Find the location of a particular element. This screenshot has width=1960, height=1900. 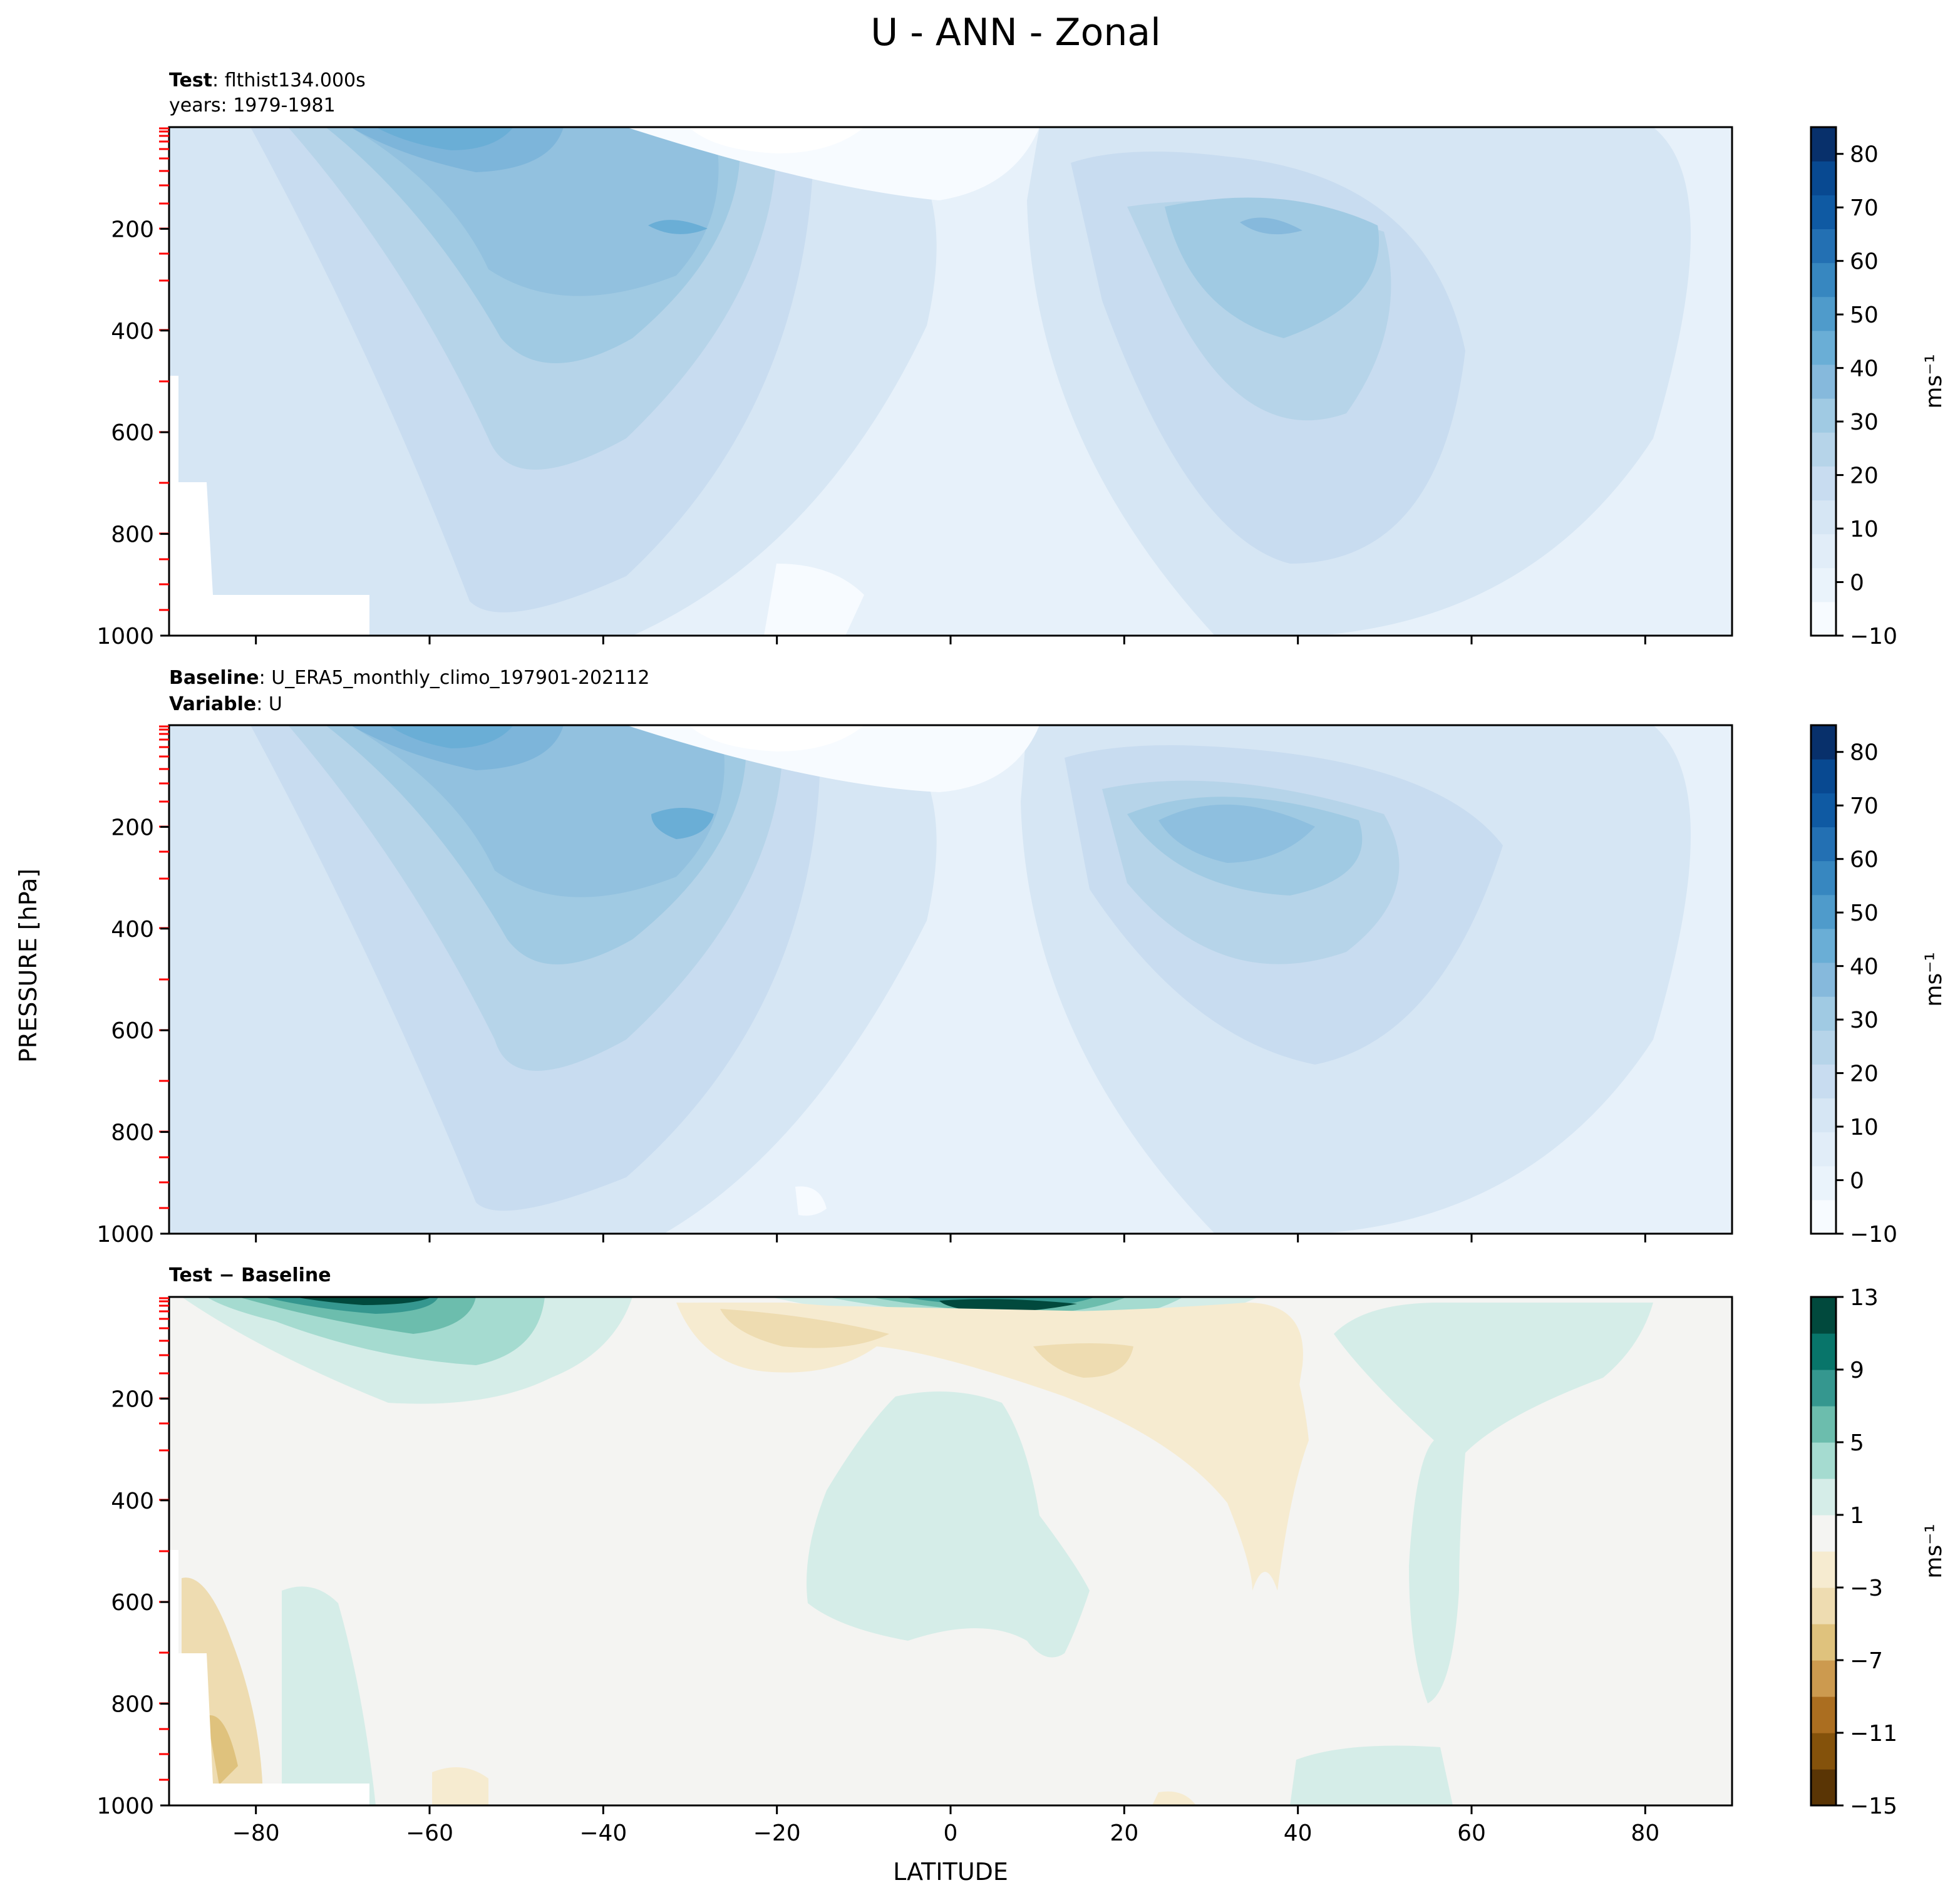

test-label-text: flthist134.000s is located at coordinates (295, 80).